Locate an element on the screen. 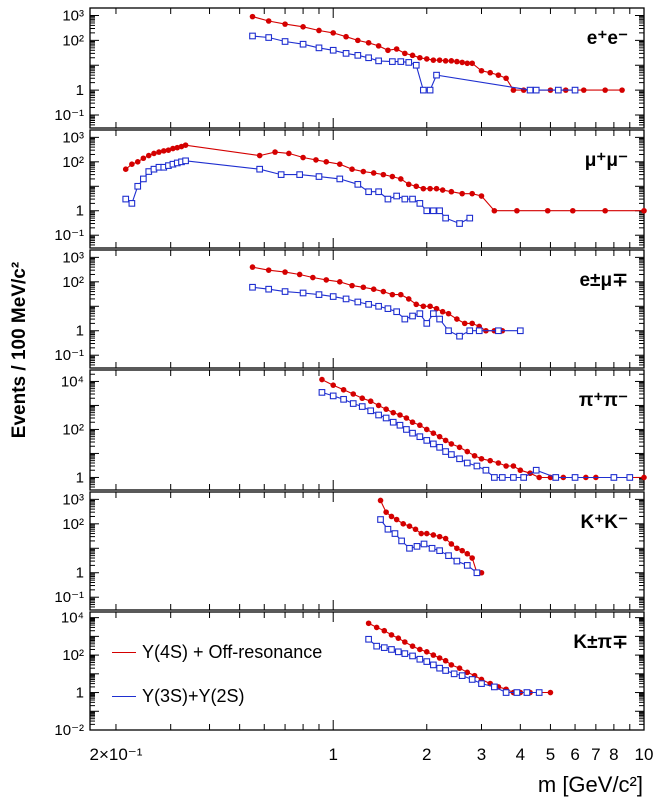 Image resolution: width=663 pixels, height=806 pixels. y-axis-title: Events / 100 MeV/c² is located at coordinates (20, 350).